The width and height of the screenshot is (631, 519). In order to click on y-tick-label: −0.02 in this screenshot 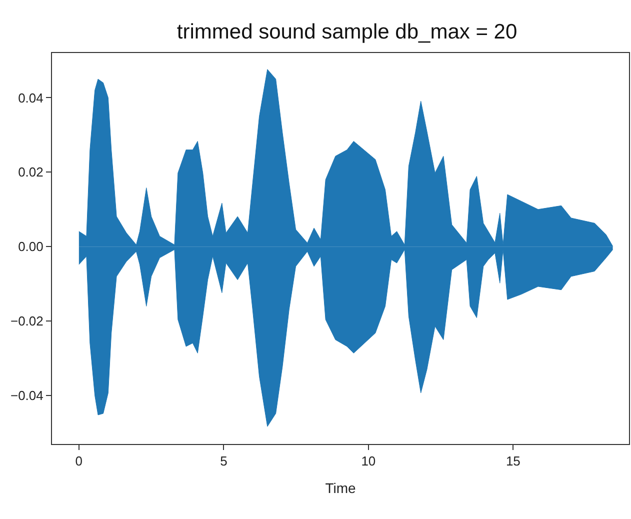, I will do `click(27, 321)`.